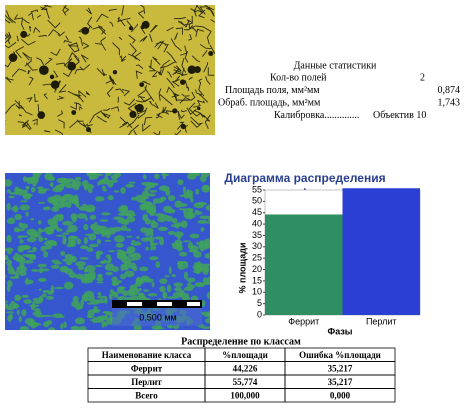  What do you see at coordinates (245, 355) in the screenshot?
I see `table-header: %площади` at bounding box center [245, 355].